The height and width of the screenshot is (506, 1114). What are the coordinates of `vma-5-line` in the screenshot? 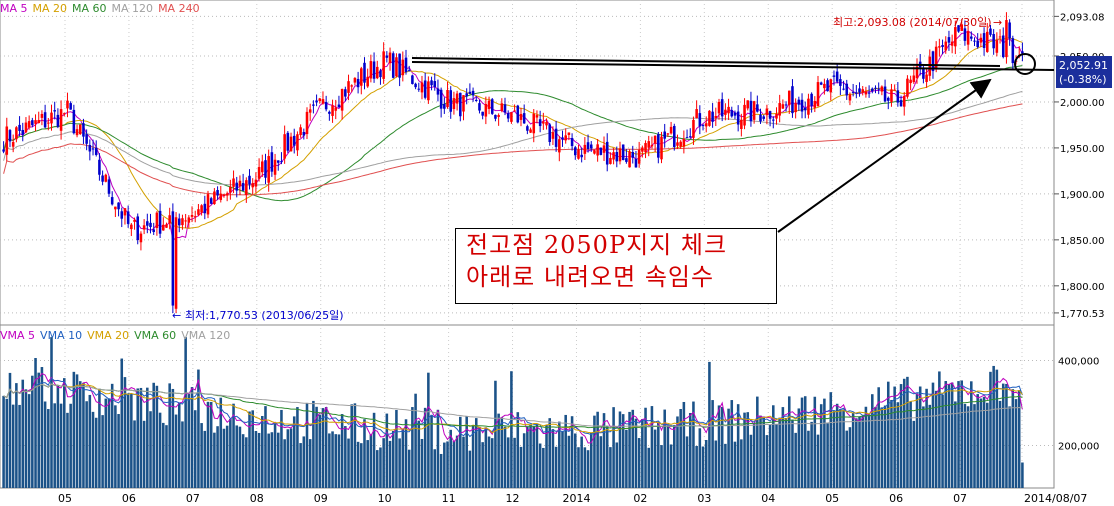 It's located at (513, 408).